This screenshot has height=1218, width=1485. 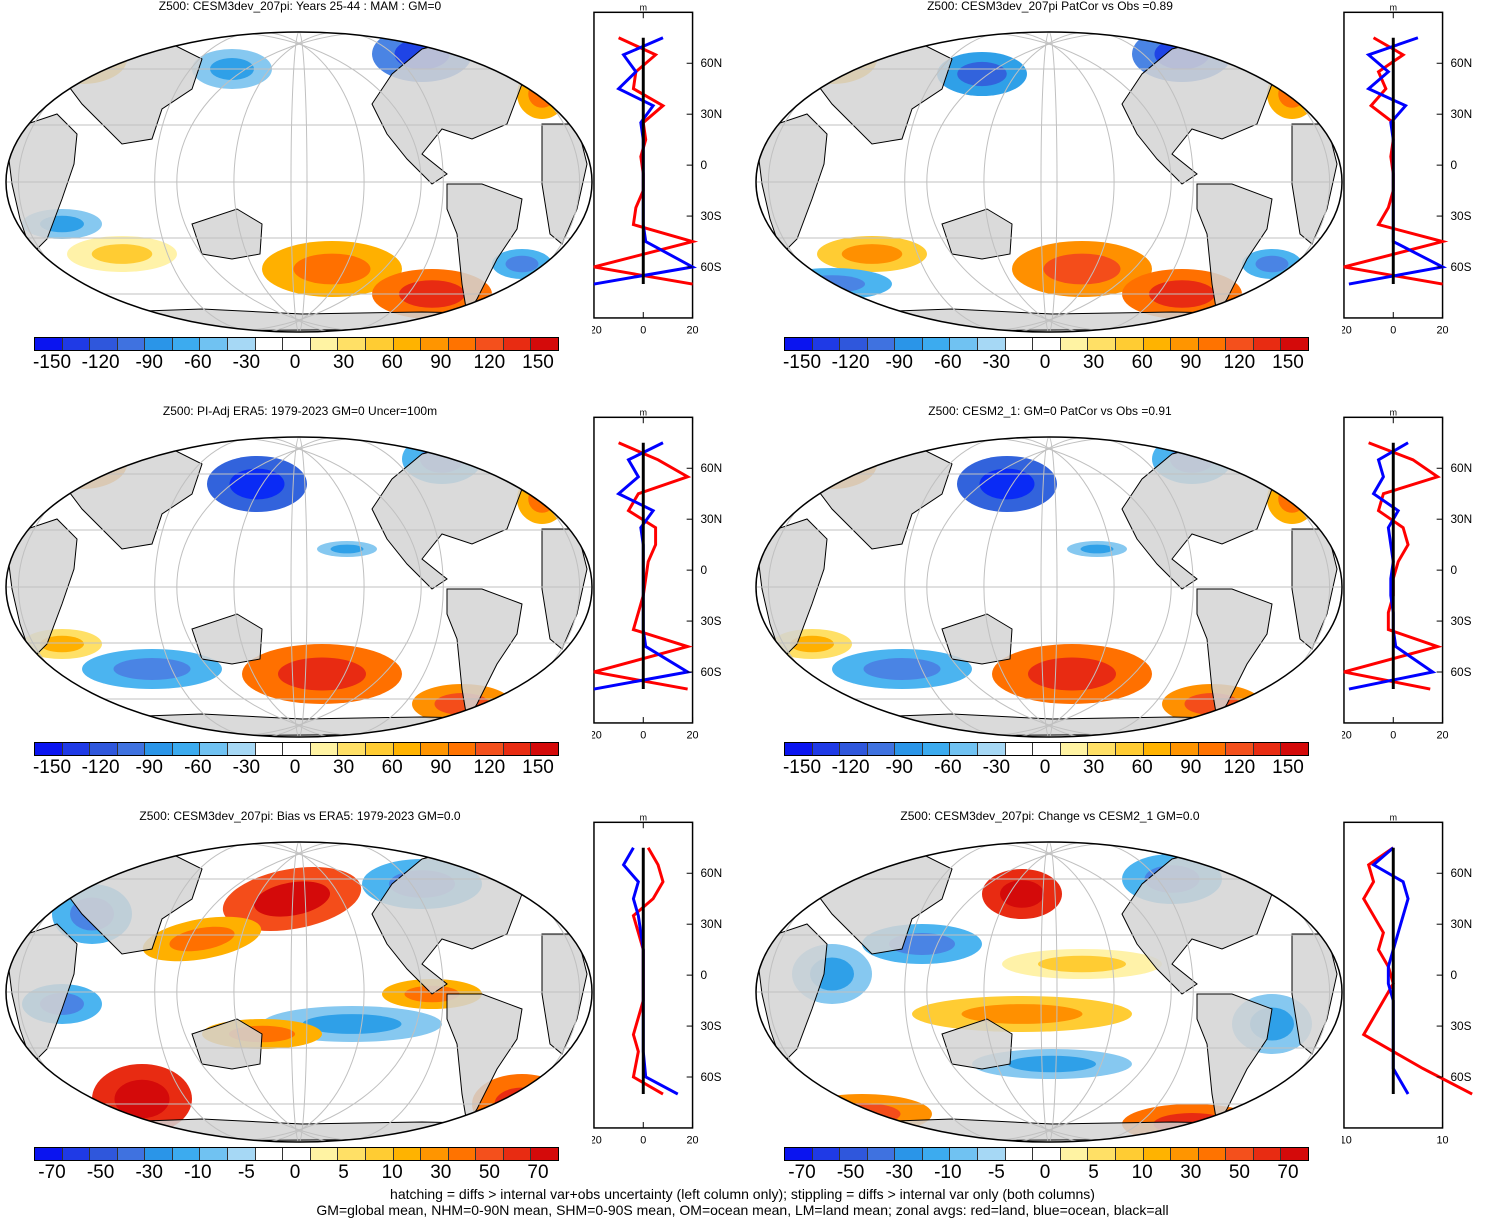 What do you see at coordinates (489, 362) in the screenshot?
I see `colorbar-label: 120` at bounding box center [489, 362].